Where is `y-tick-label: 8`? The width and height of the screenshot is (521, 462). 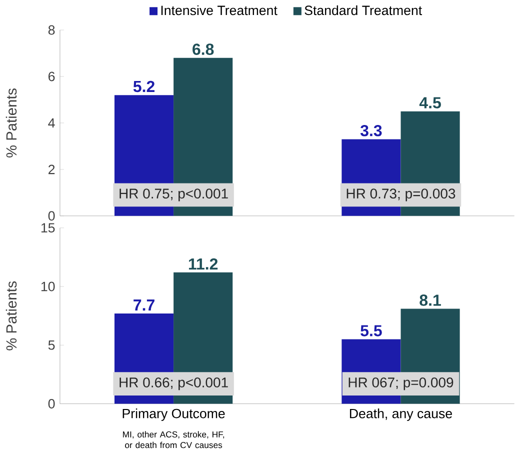 y-tick-label: 8 is located at coordinates (51, 30).